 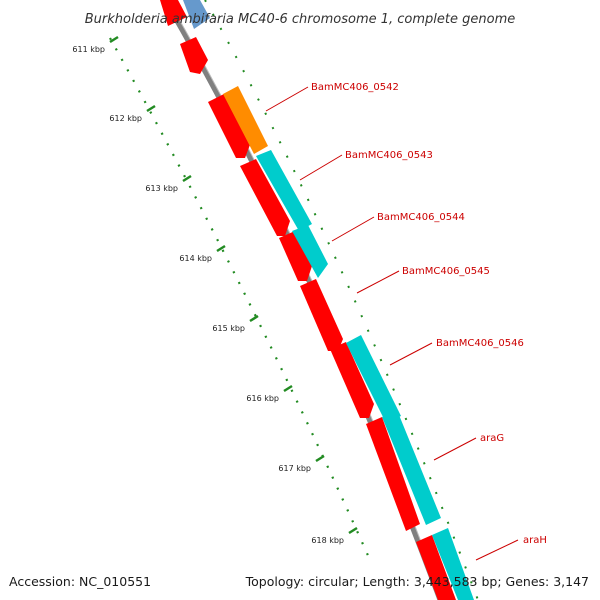 I want to click on tick-label: 618 kbp, so click(x=327, y=540).